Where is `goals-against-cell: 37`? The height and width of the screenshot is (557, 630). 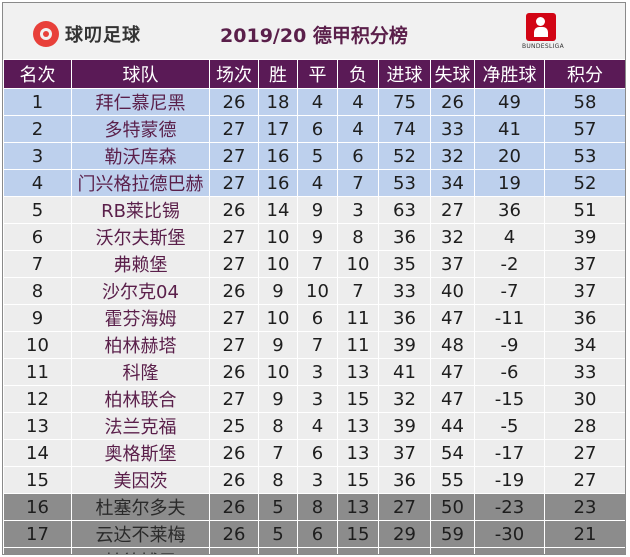 goals-against-cell: 37 is located at coordinates (452, 264).